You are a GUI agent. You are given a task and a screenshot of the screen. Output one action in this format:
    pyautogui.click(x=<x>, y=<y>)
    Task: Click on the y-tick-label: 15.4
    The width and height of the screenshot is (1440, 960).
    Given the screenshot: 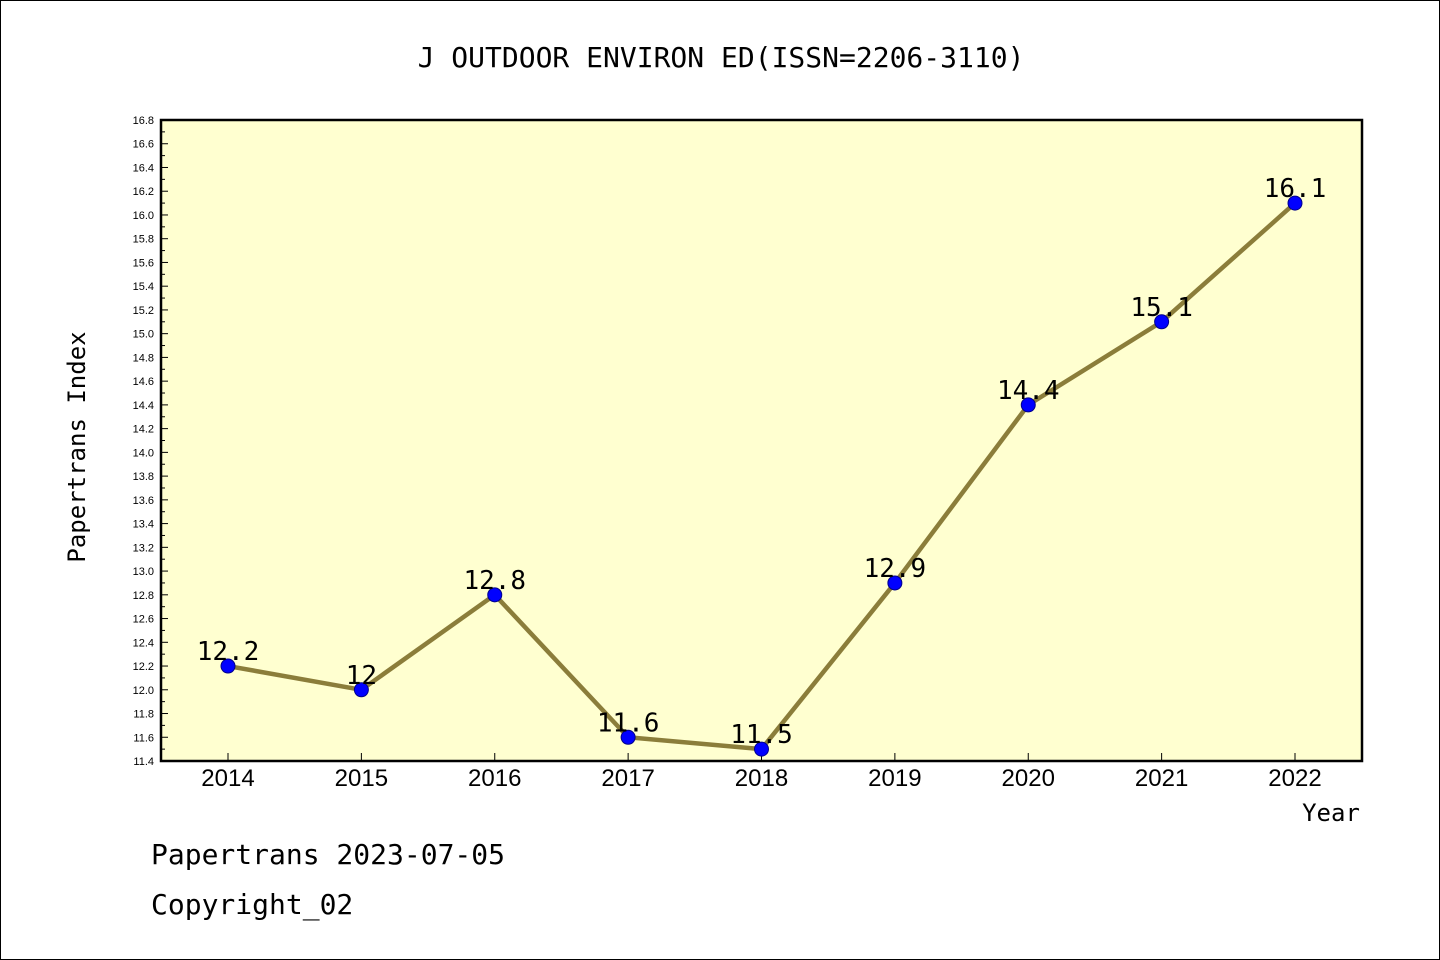 What is the action you would take?
    pyautogui.click(x=143, y=287)
    